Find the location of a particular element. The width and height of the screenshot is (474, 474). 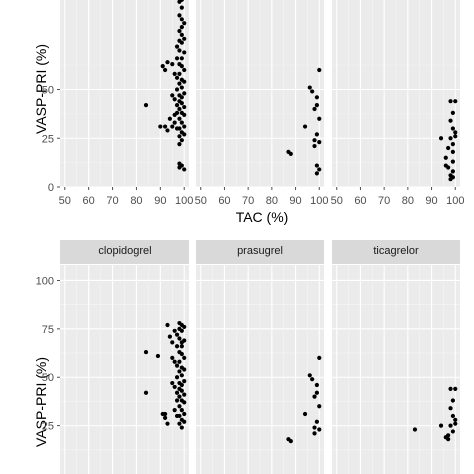

top-y-axis-title: VASP-PRI (%) is located at coordinates (41, 89).